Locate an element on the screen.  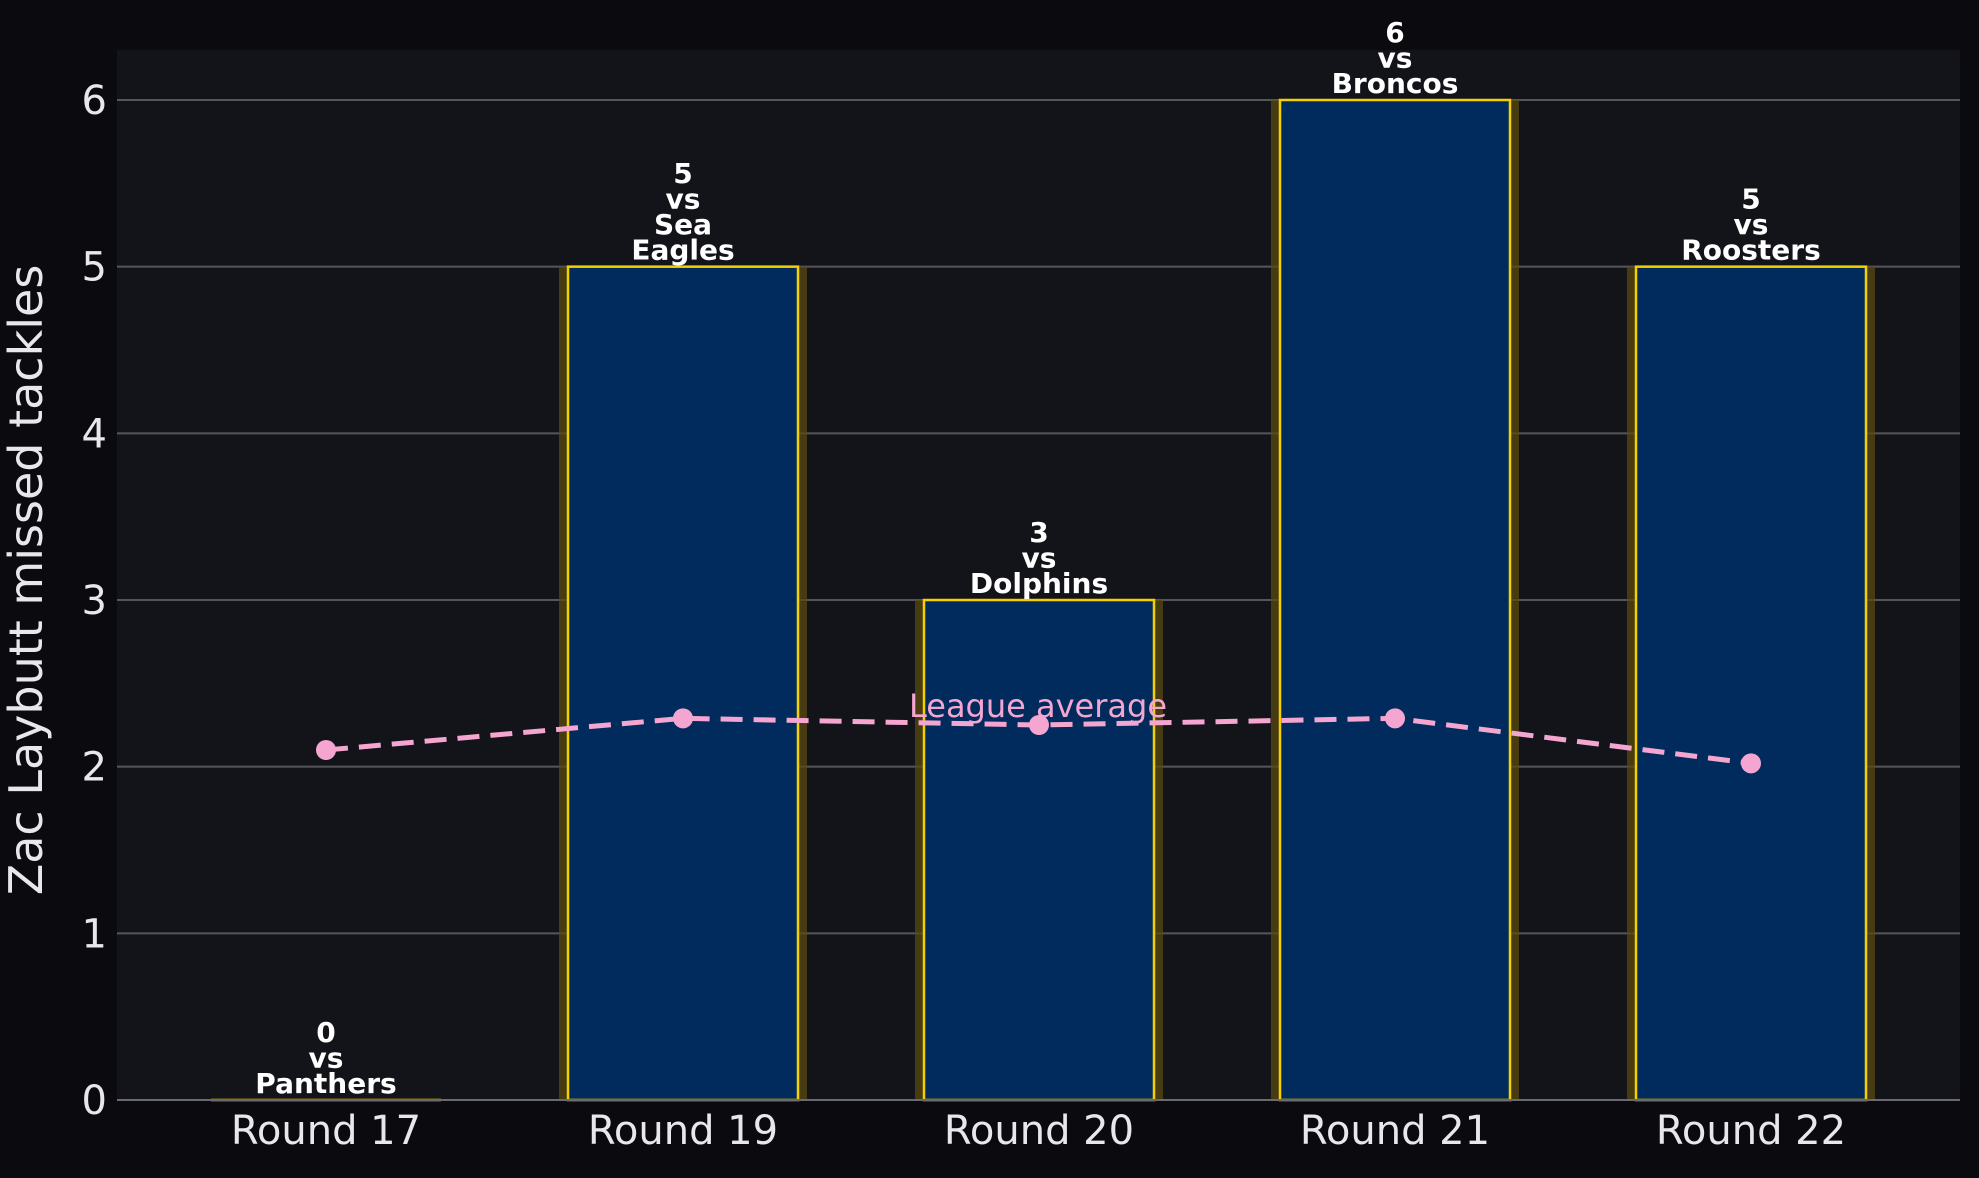
bar-annotation-line: Roosters is located at coordinates (1751, 250).